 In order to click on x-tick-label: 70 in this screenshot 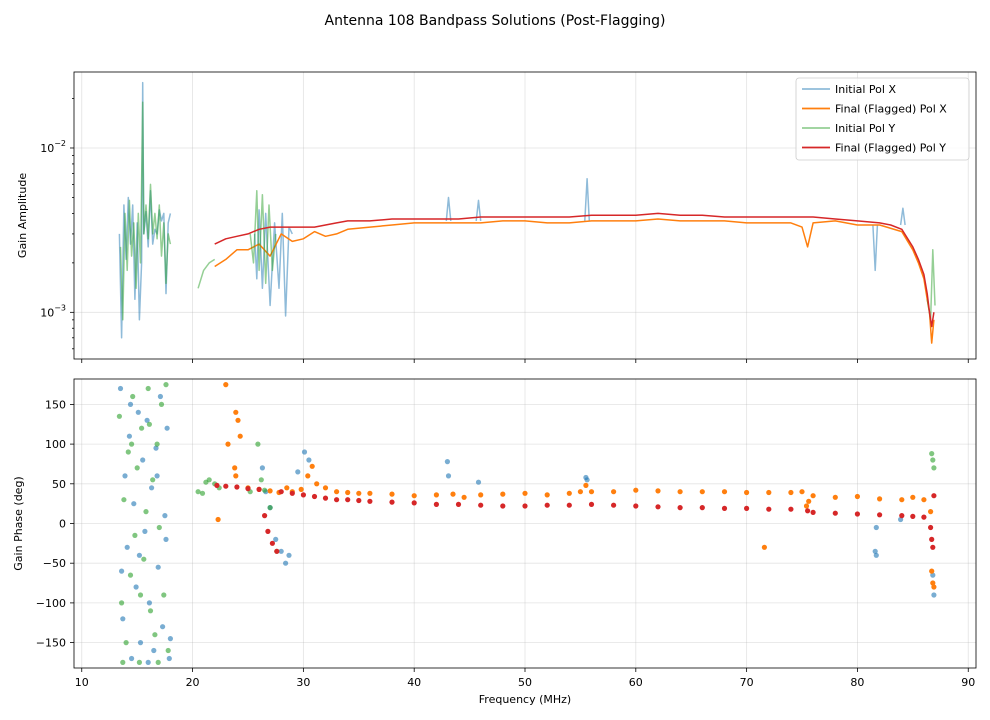, I will do `click(747, 682)`.